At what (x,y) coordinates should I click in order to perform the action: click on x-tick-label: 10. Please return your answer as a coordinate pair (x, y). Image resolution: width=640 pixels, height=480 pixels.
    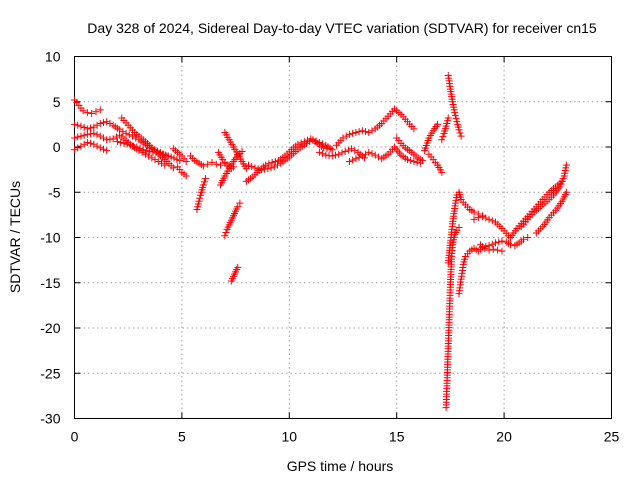
    Looking at the image, I should click on (290, 437).